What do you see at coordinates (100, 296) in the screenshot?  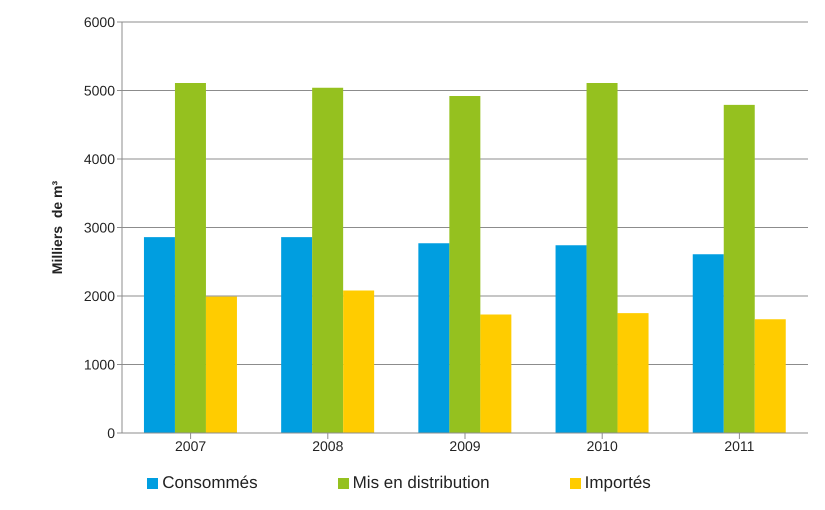 I see `y-tick-label: 2000` at bounding box center [100, 296].